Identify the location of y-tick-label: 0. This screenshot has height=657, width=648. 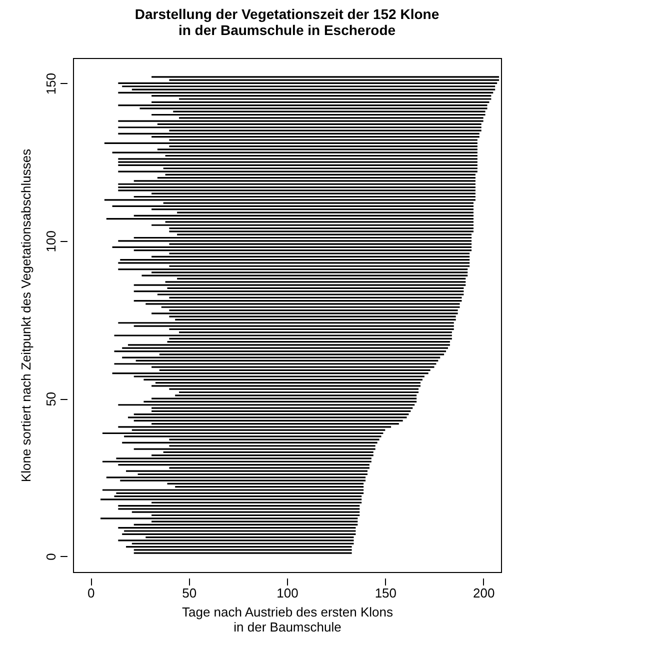
(51, 556).